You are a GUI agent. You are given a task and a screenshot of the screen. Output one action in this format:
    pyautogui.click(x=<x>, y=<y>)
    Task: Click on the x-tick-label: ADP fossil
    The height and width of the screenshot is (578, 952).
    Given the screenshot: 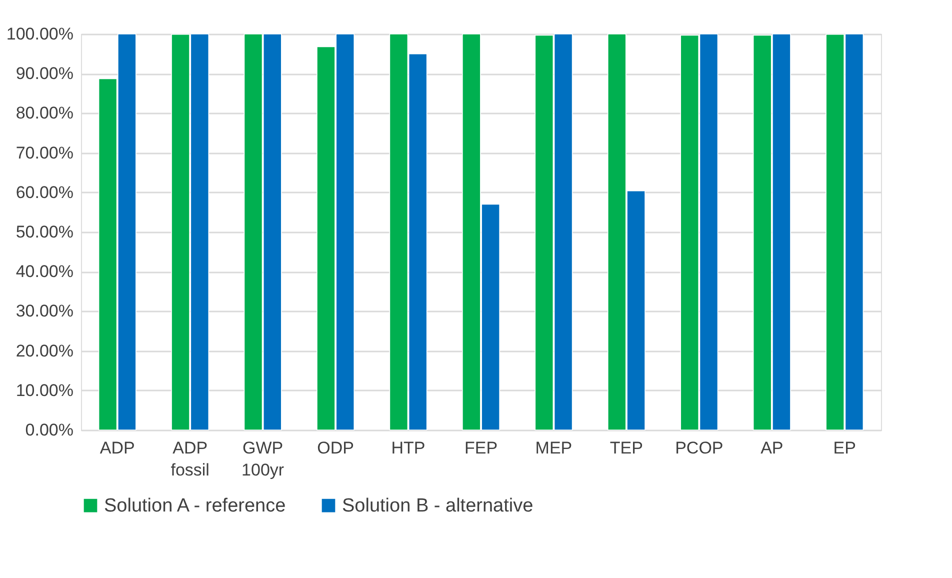 What is the action you would take?
    pyautogui.click(x=190, y=459)
    